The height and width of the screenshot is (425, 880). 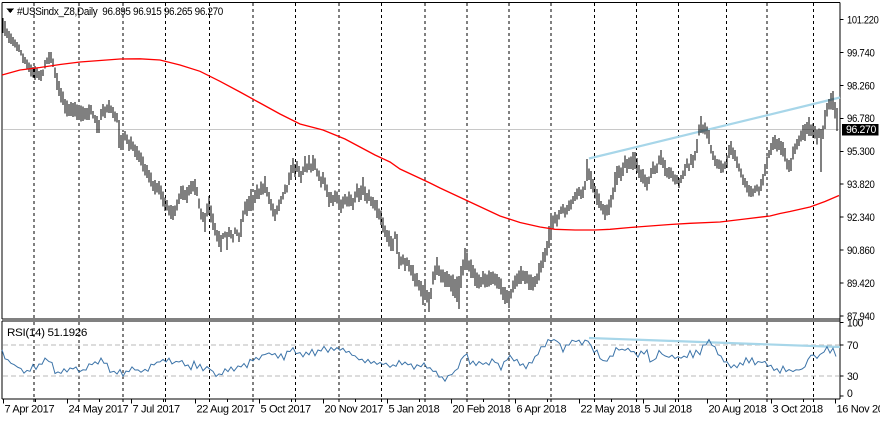 I want to click on svg-text: 20 Nov 2017, so click(x=354, y=410).